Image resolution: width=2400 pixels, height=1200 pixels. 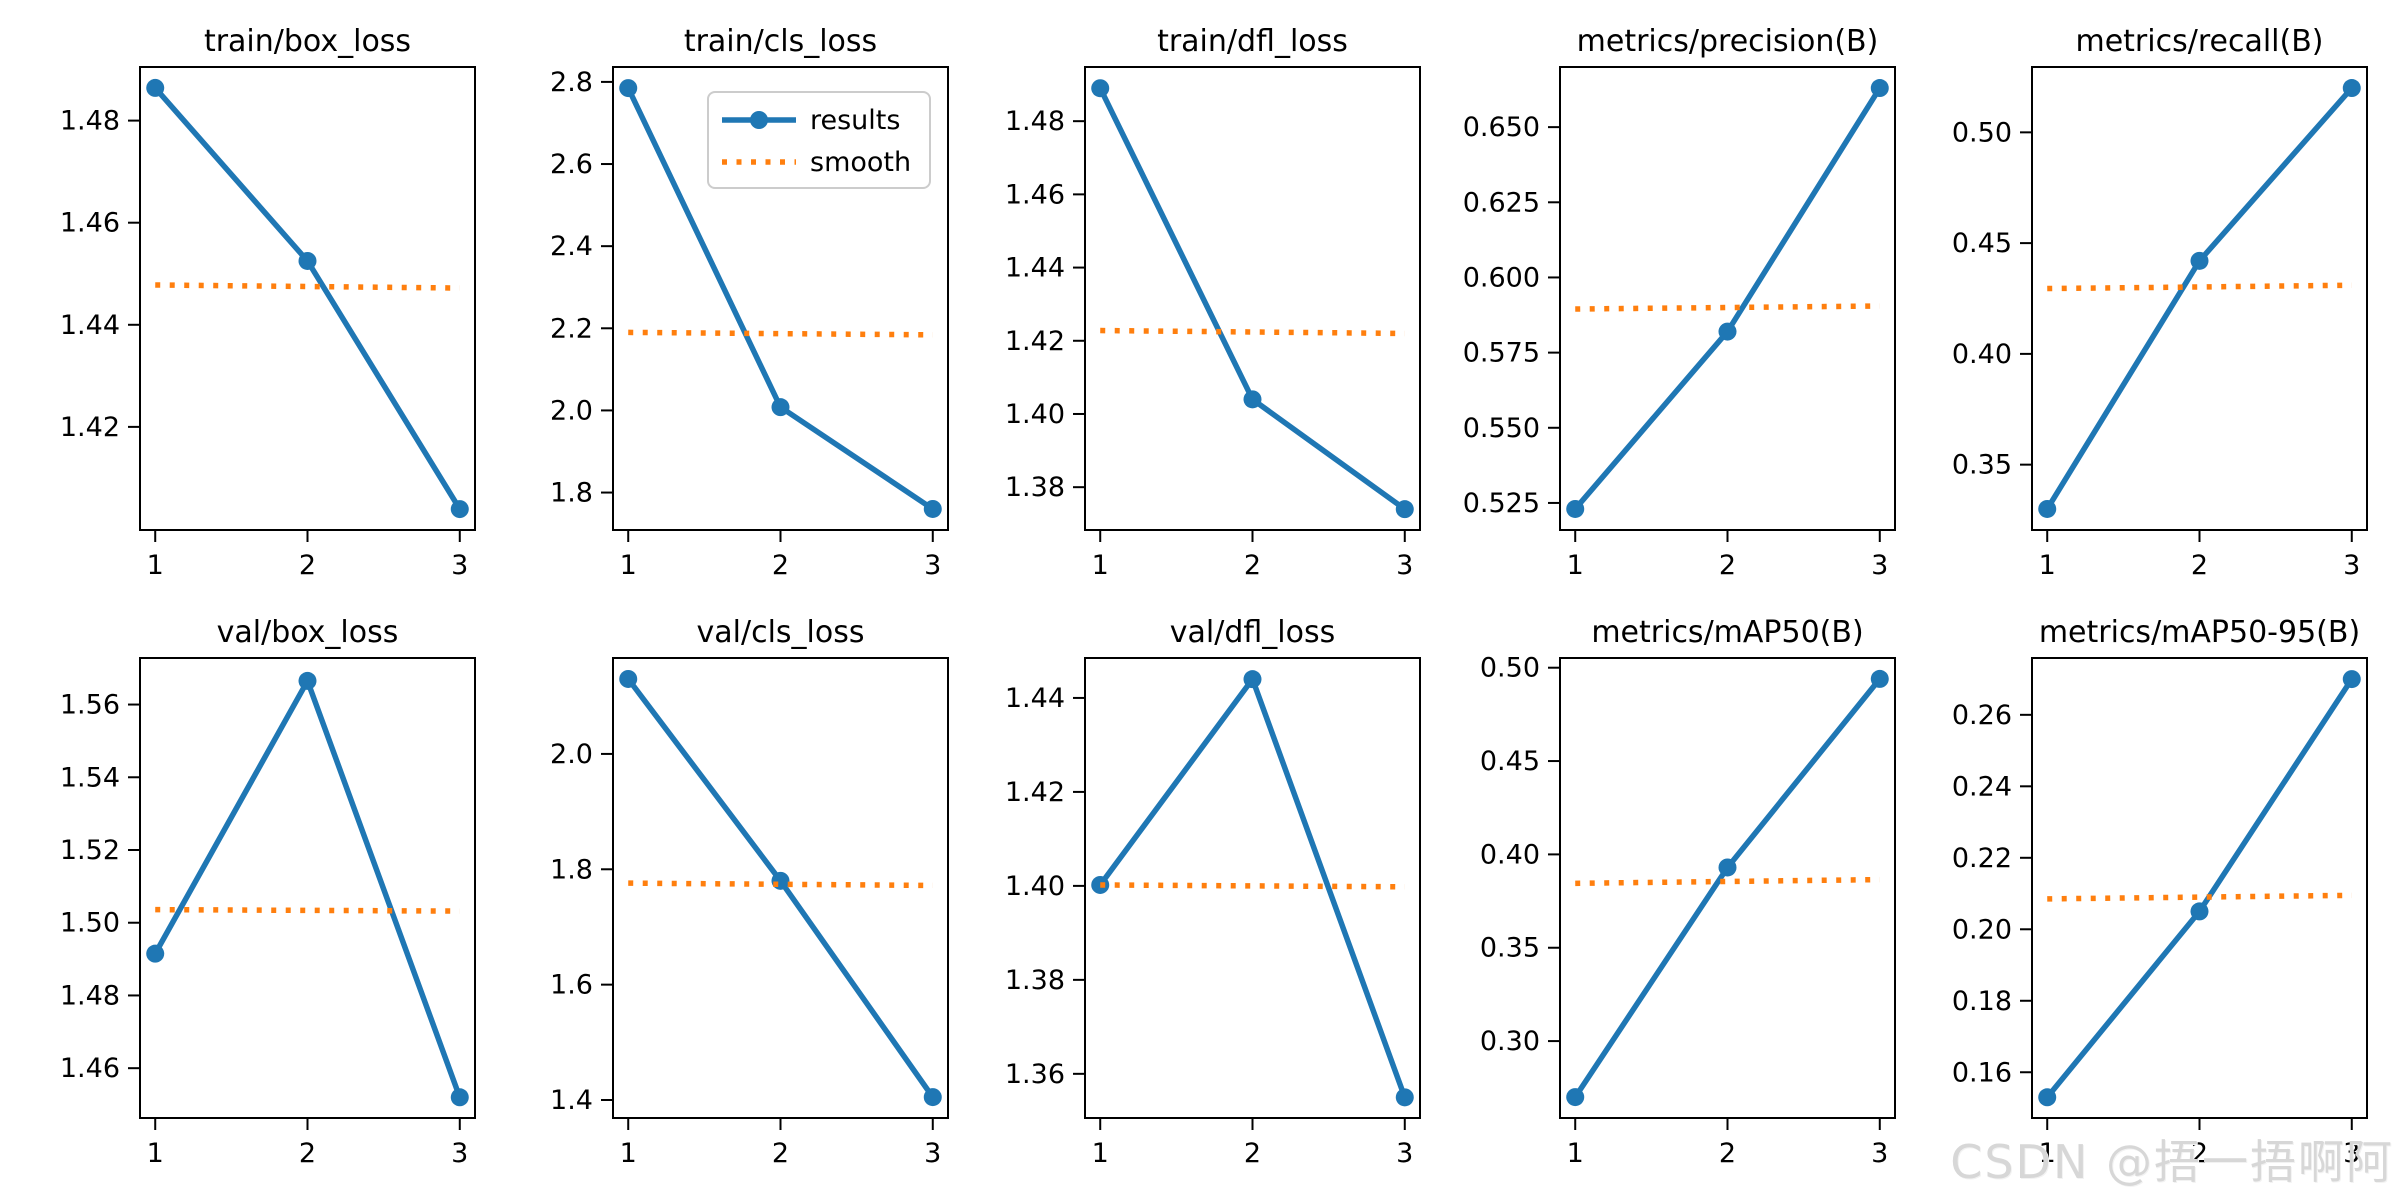 What do you see at coordinates (780, 41) in the screenshot?
I see `subplot-title: train/cls_loss` at bounding box center [780, 41].